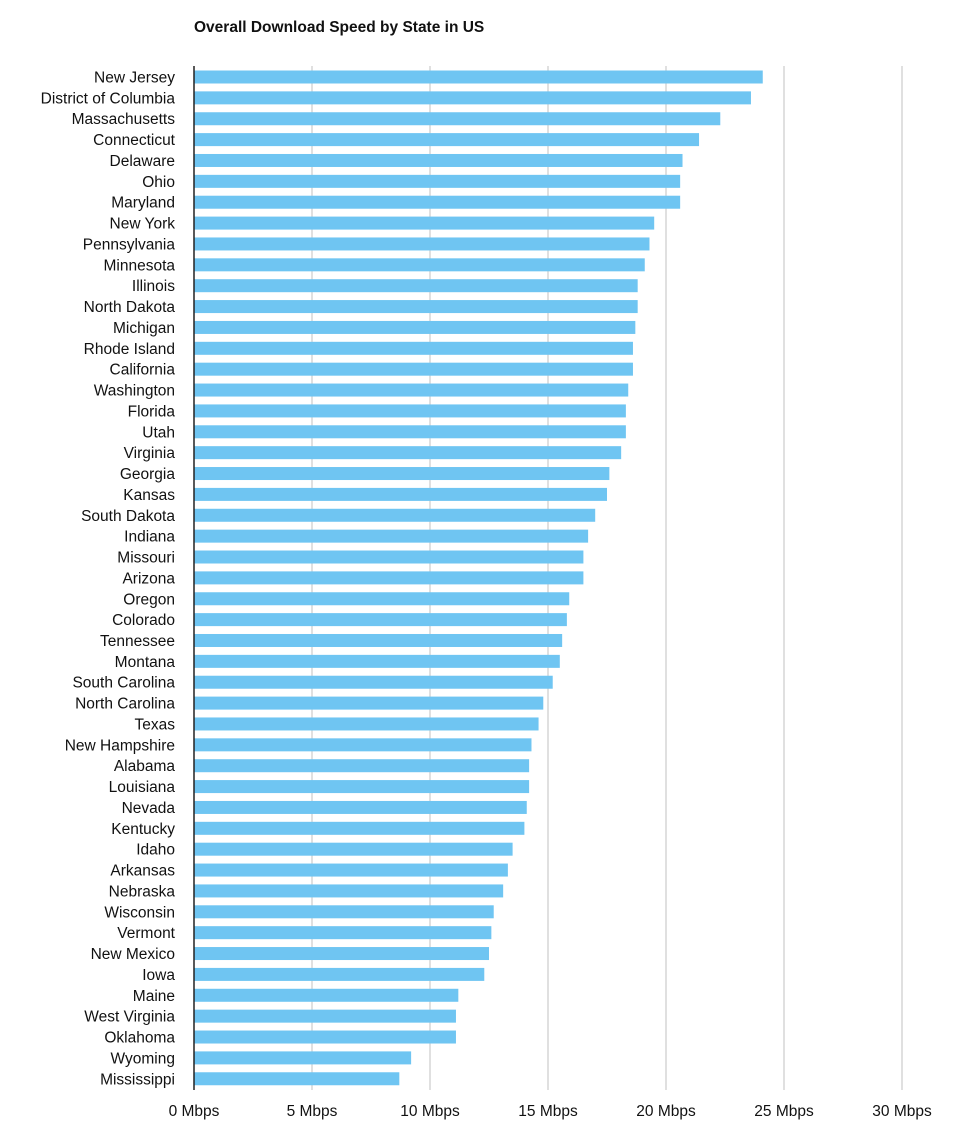 The image size is (964, 1144). Describe the element at coordinates (134, 391) in the screenshot. I see `category-label: Washington` at that location.